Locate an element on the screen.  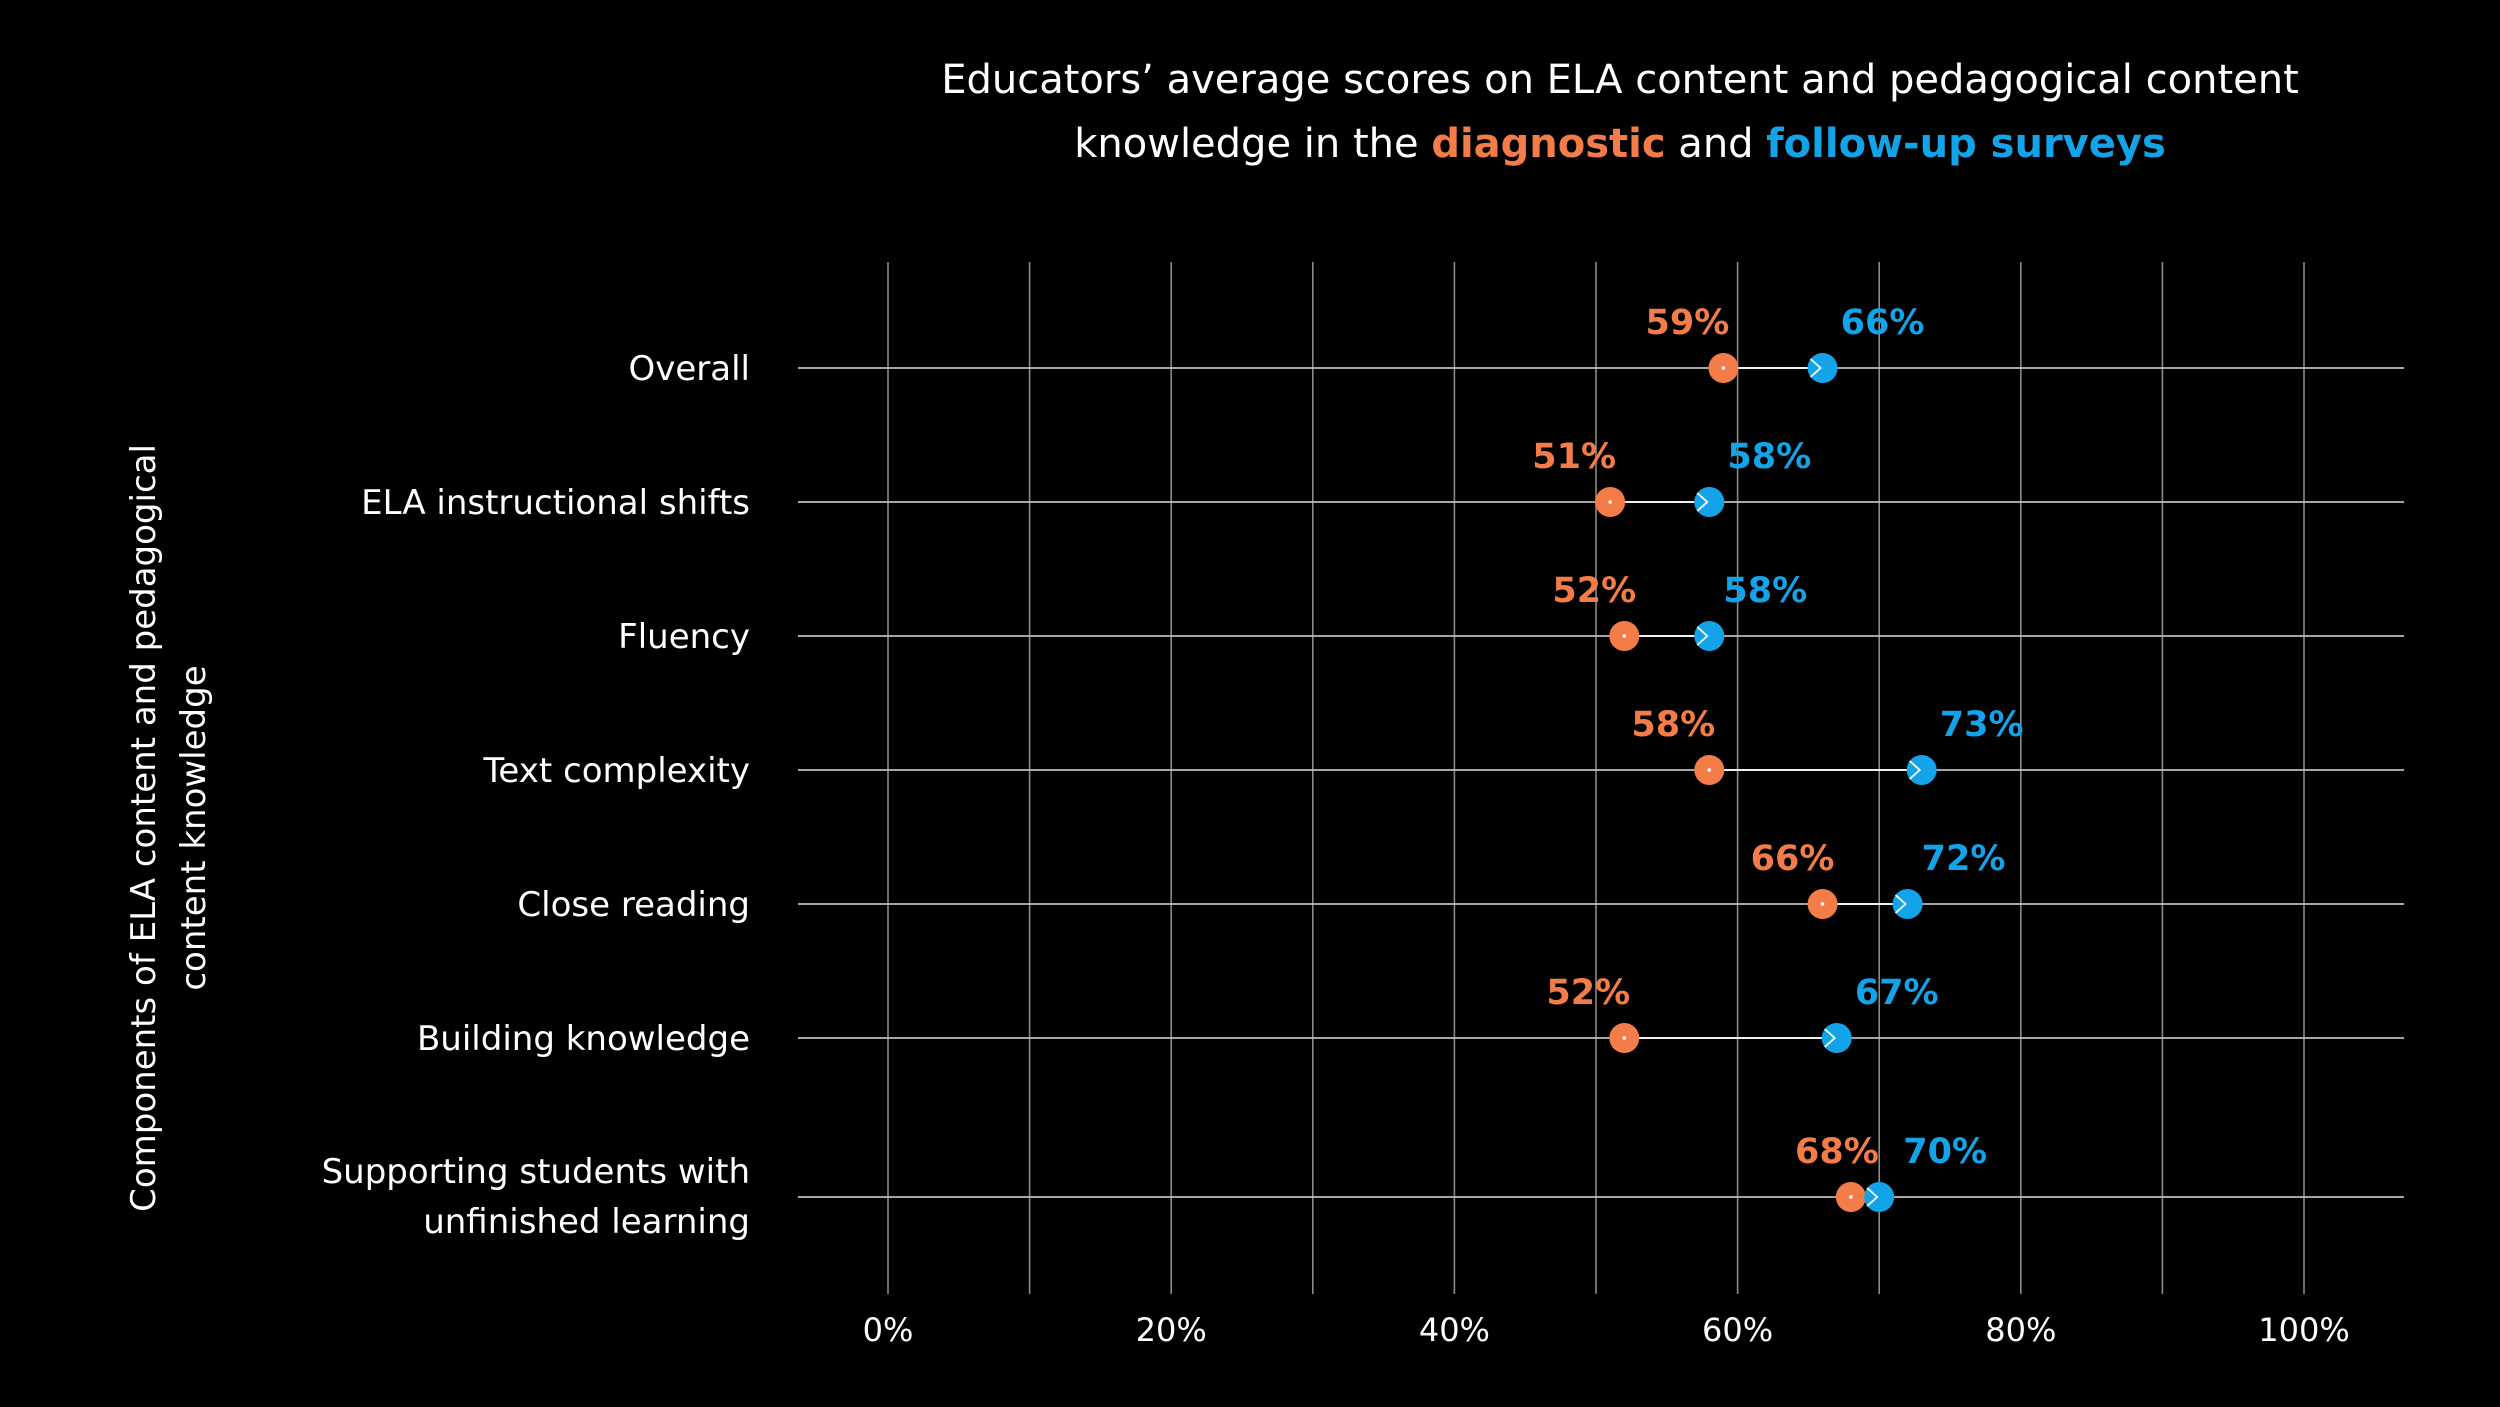
diagnostic-value-label: 59% is located at coordinates (1688, 323).